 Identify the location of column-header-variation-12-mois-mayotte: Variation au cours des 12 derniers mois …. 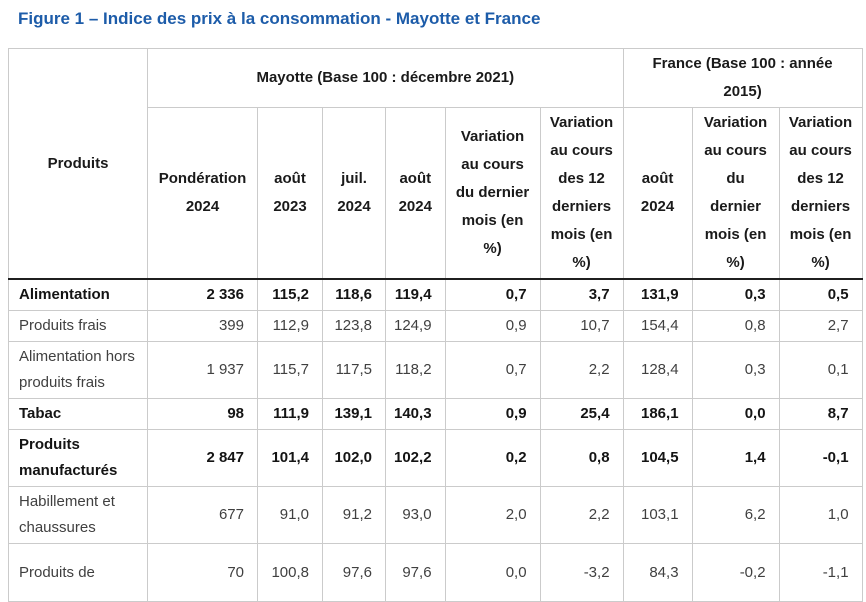
(581, 193).